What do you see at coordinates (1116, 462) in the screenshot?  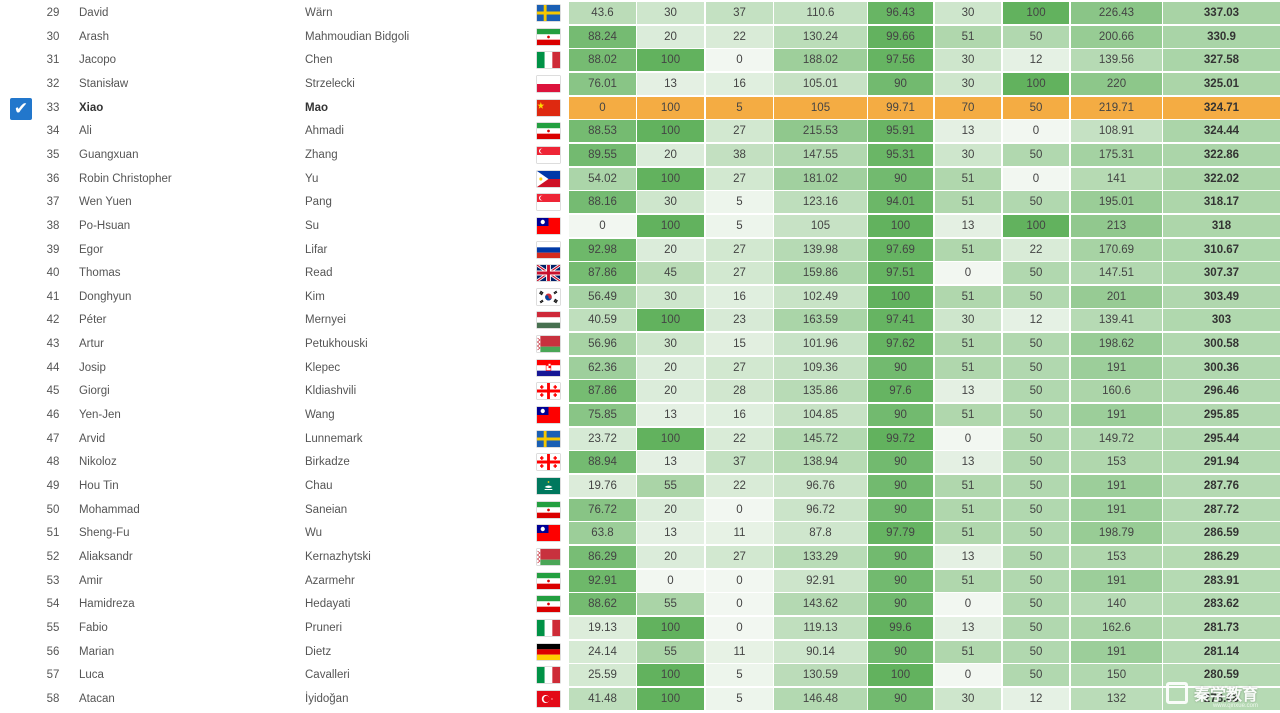 I see `score-cell: 153` at bounding box center [1116, 462].